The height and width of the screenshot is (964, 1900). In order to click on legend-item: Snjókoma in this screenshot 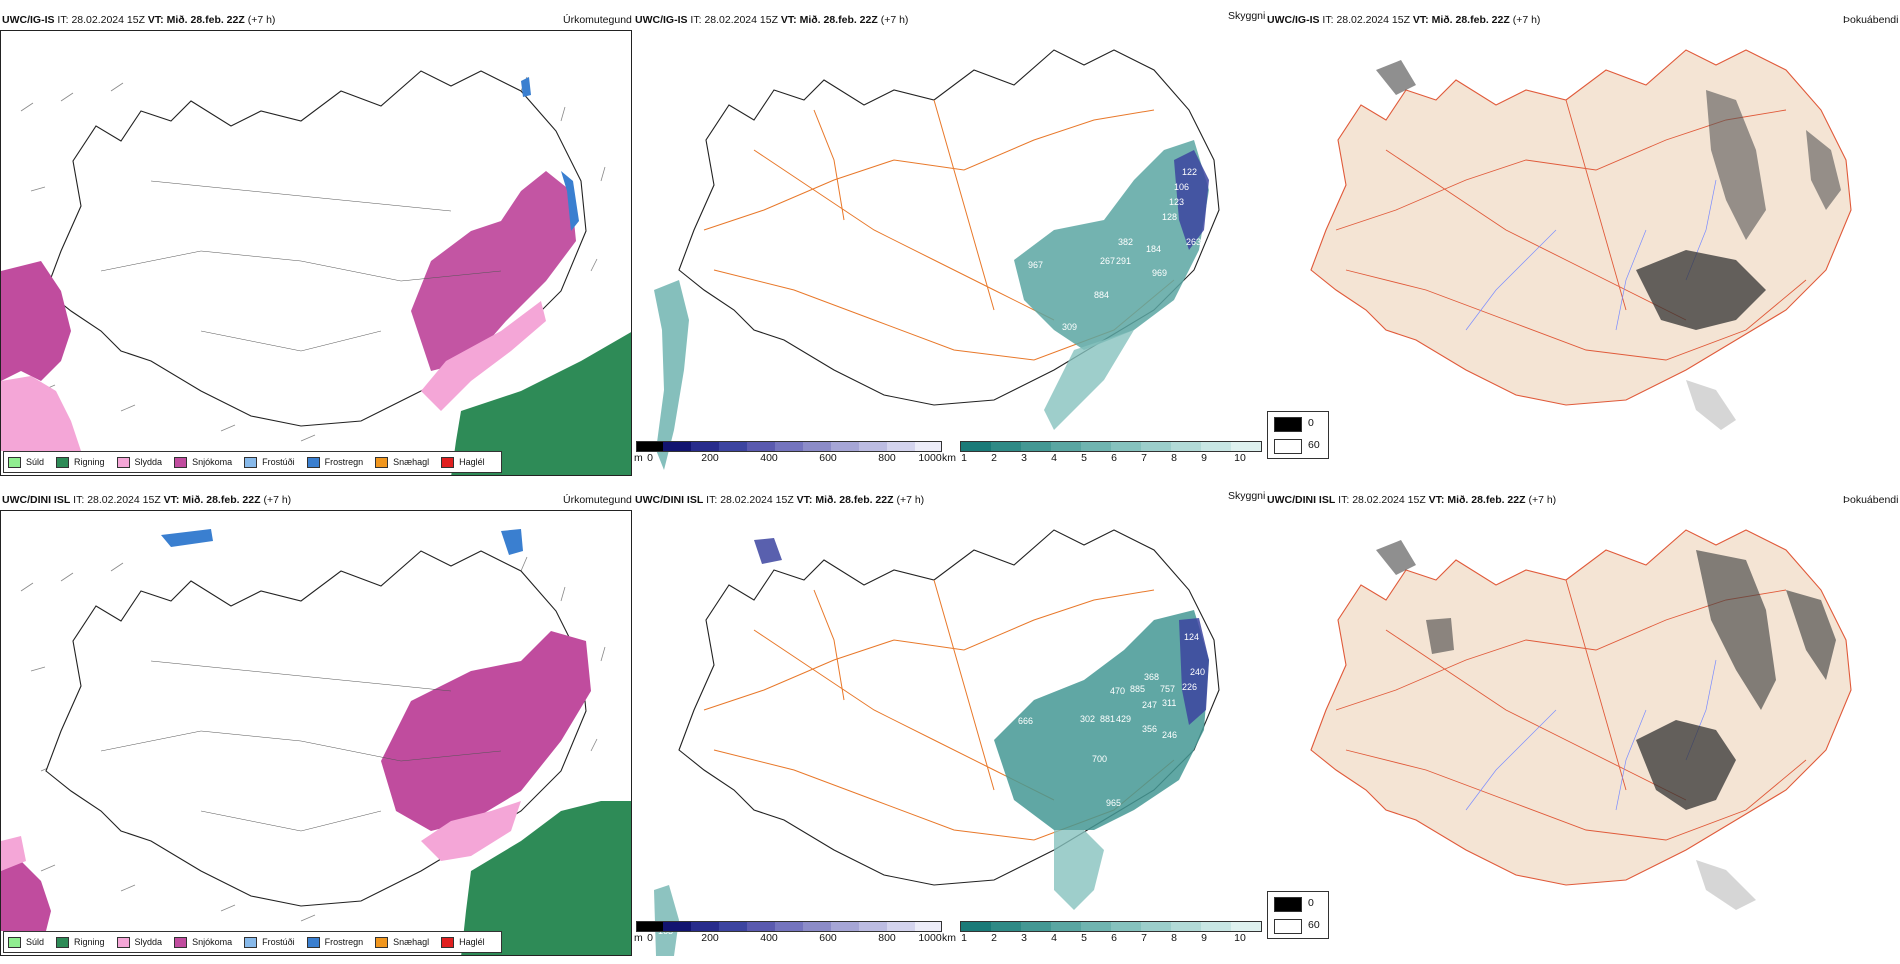, I will do `click(203, 942)`.